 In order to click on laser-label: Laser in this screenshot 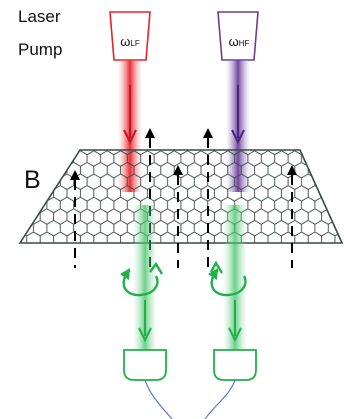, I will do `click(39, 16)`.